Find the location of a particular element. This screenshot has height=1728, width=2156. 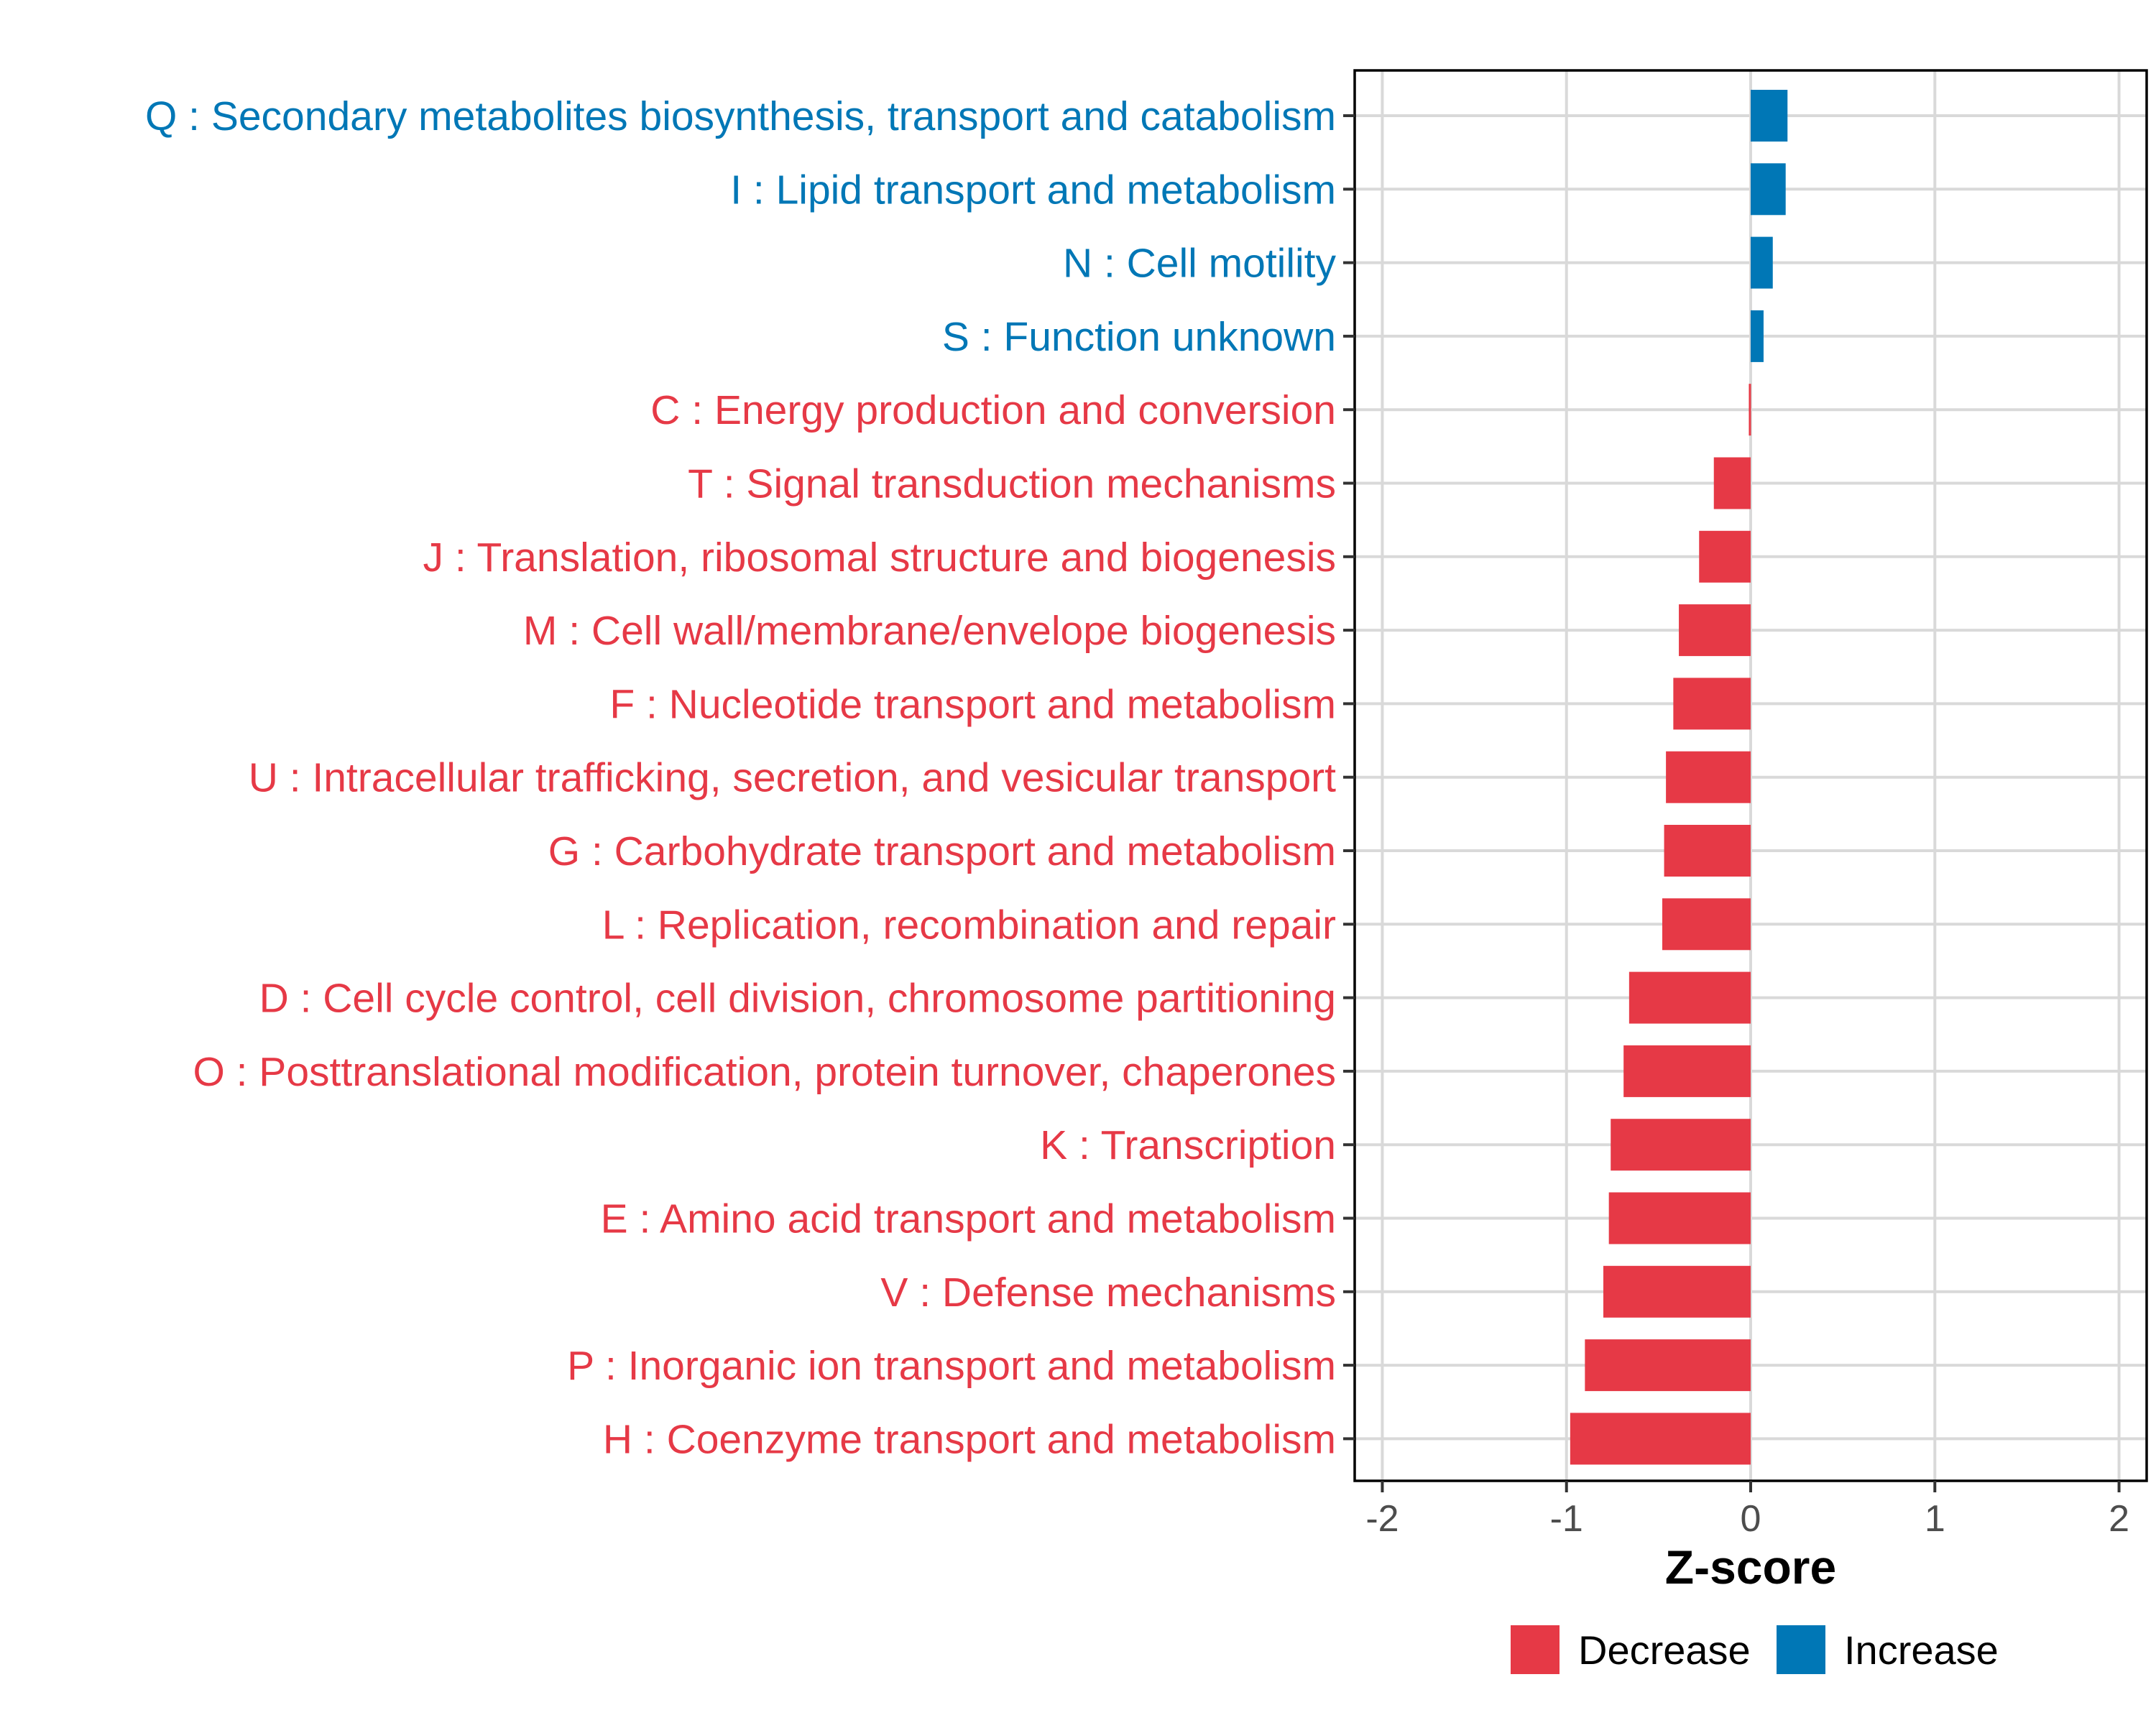

x-tick-label: -1 is located at coordinates (1566, 1519).